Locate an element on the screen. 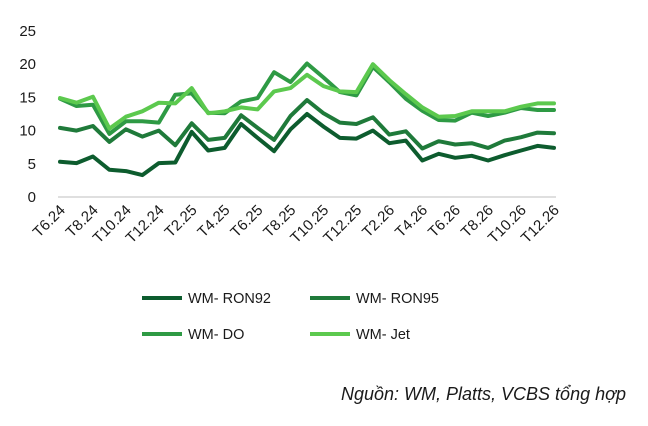 This screenshot has height=426, width=648. y-tick-label: 20 is located at coordinates (27, 64).